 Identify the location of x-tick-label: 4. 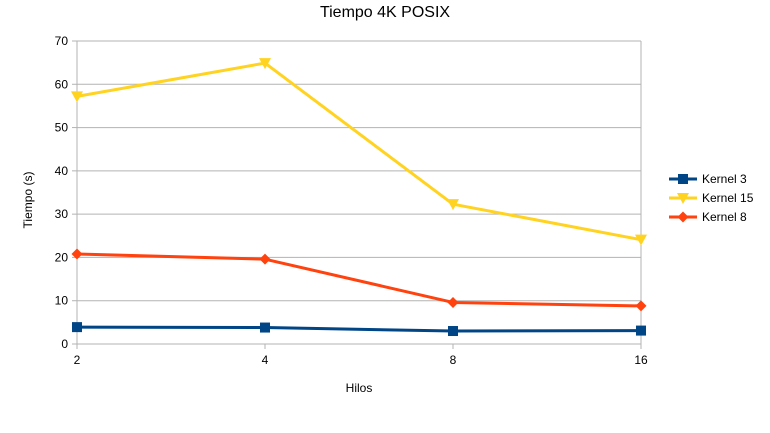
(265, 360).